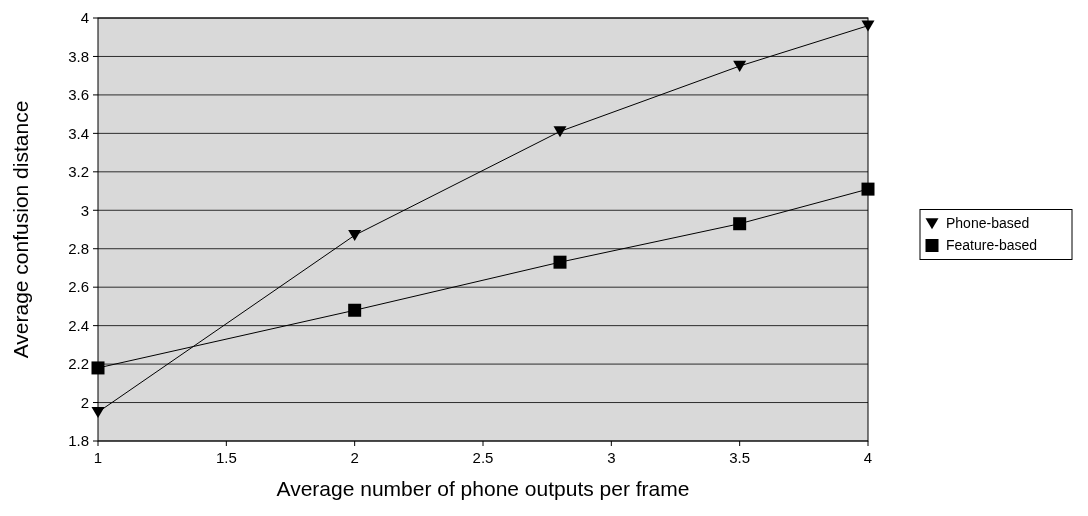  Describe the element at coordinates (354, 457) in the screenshot. I see `x-tick-label: 2` at that location.